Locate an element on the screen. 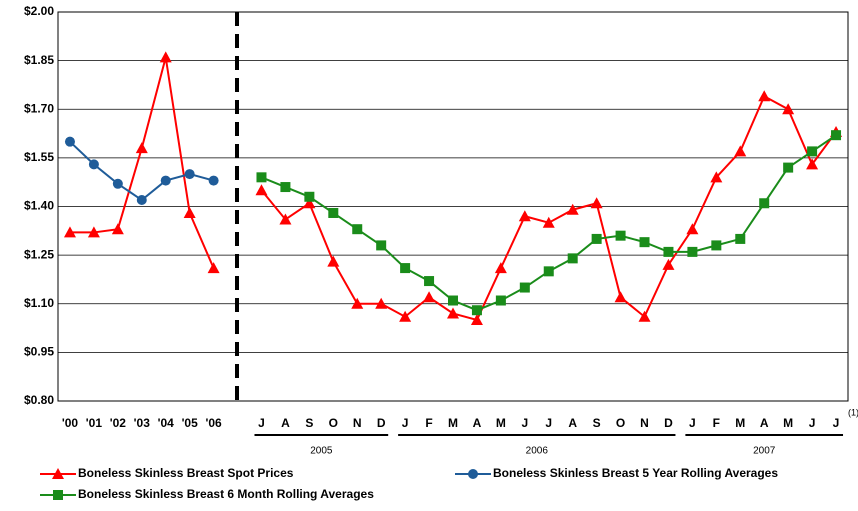 The width and height of the screenshot is (858, 511). y-tick-label: $1.25 is located at coordinates (39, 254).